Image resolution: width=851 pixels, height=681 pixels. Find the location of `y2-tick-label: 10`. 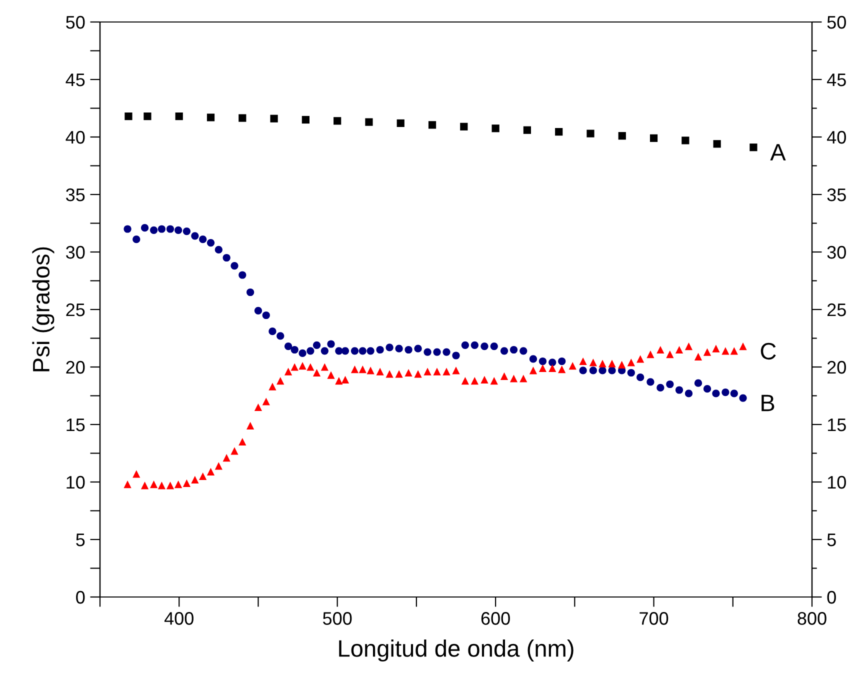

y2-tick-label: 10 is located at coordinates (837, 482).